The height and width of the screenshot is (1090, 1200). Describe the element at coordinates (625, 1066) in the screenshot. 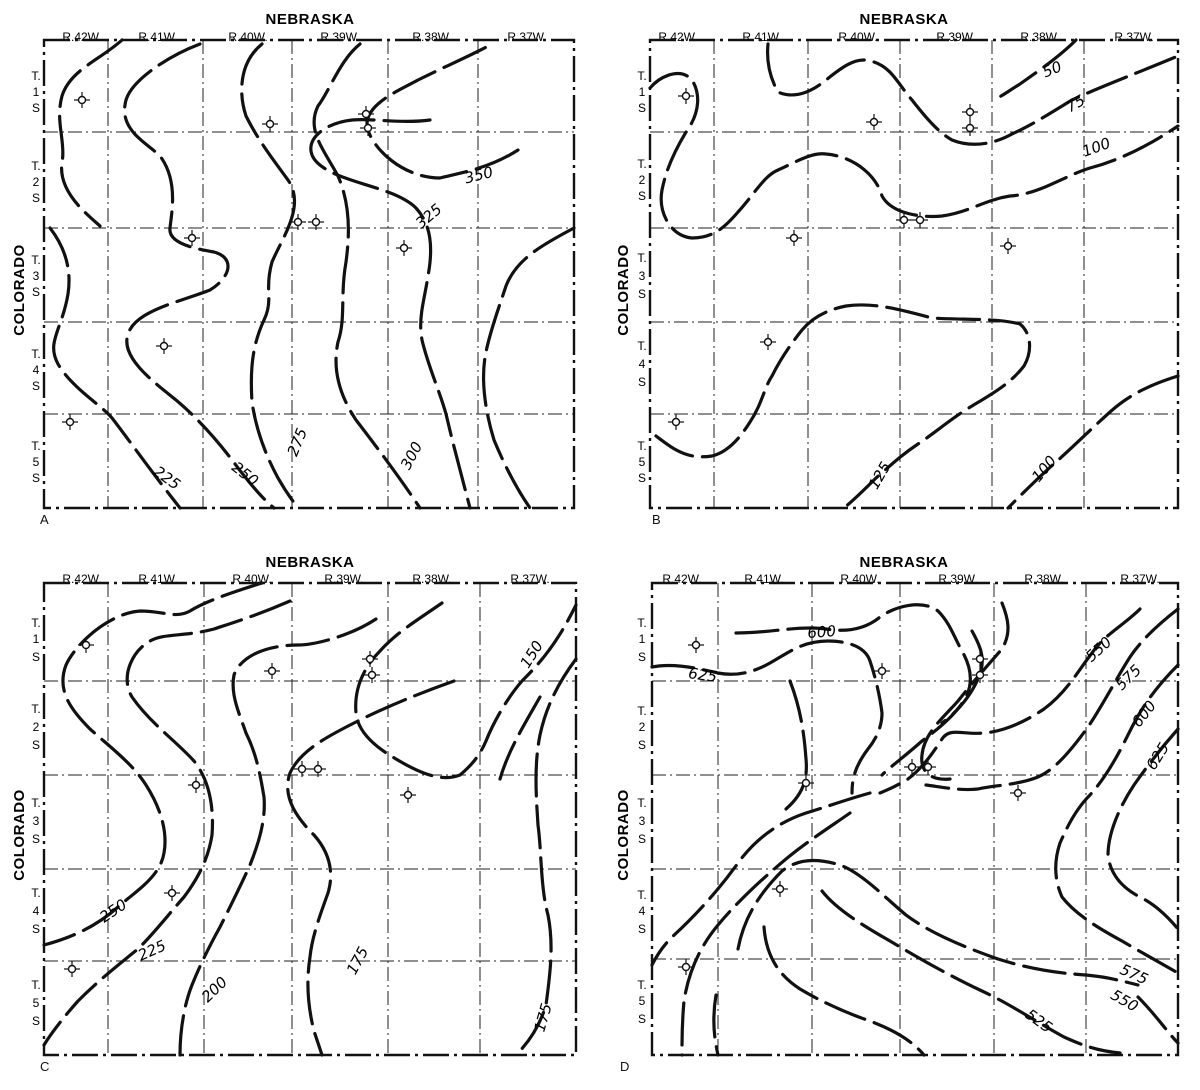

I see `panel-letter: D` at that location.